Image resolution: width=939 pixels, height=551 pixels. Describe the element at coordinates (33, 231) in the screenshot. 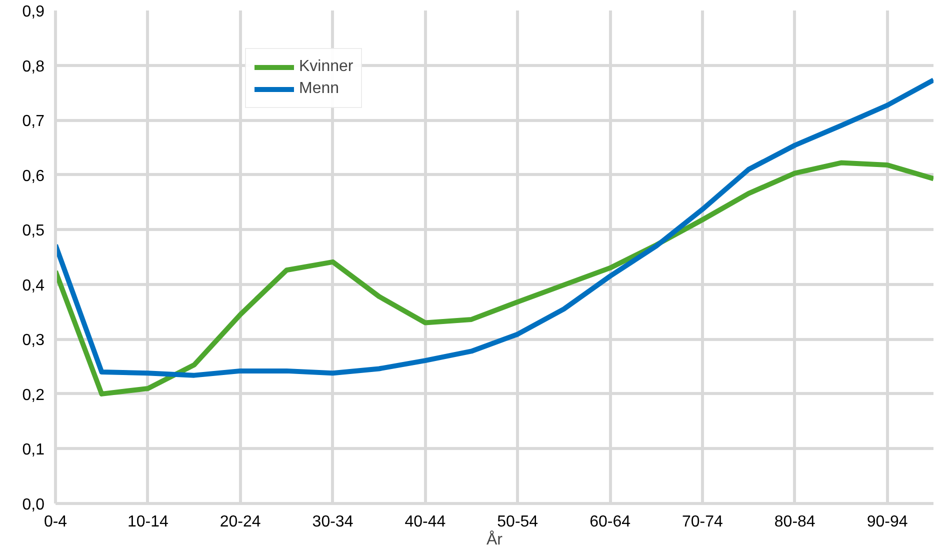

I see `y-tick-label: 0,5` at that location.